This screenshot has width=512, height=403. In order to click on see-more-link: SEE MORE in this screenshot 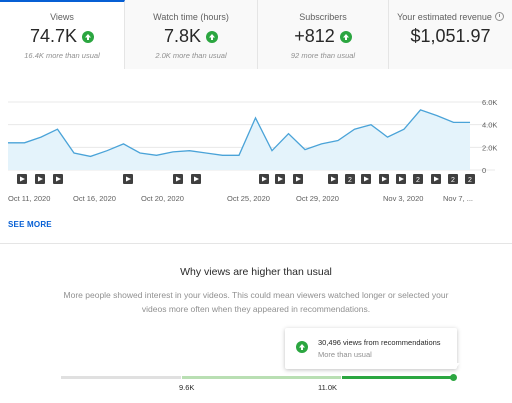, I will do `click(30, 224)`.